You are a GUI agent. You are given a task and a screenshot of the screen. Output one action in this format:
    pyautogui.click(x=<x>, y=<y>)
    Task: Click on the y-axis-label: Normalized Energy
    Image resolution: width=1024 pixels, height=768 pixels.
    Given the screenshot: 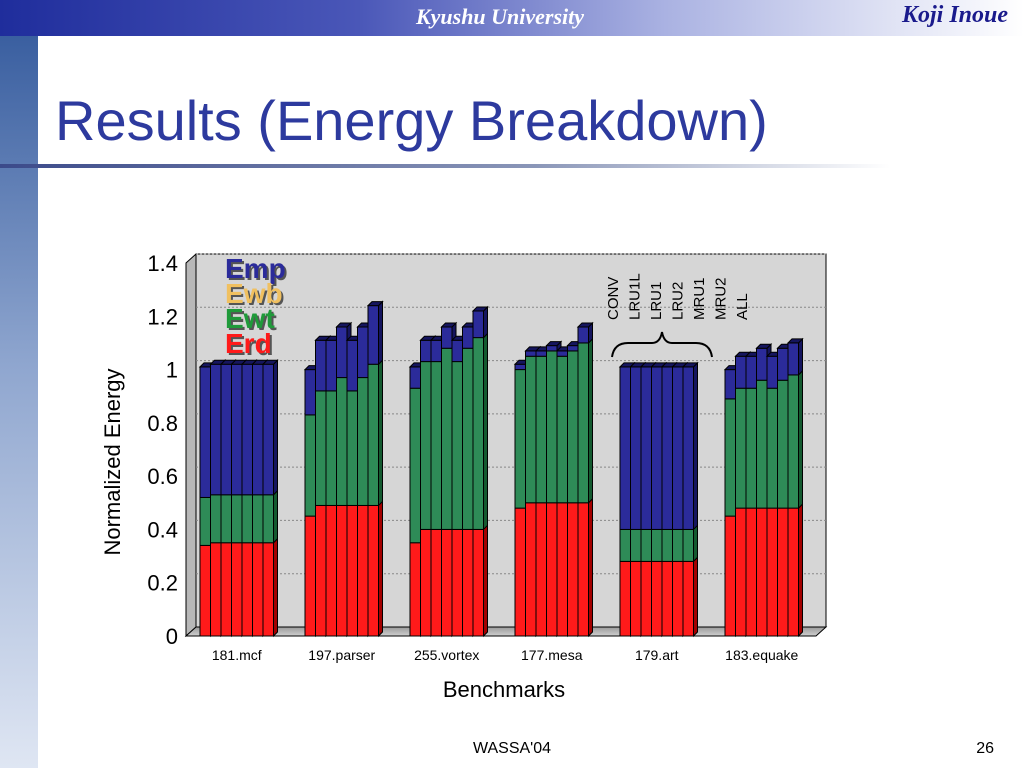 What is the action you would take?
    pyautogui.click(x=112, y=461)
    